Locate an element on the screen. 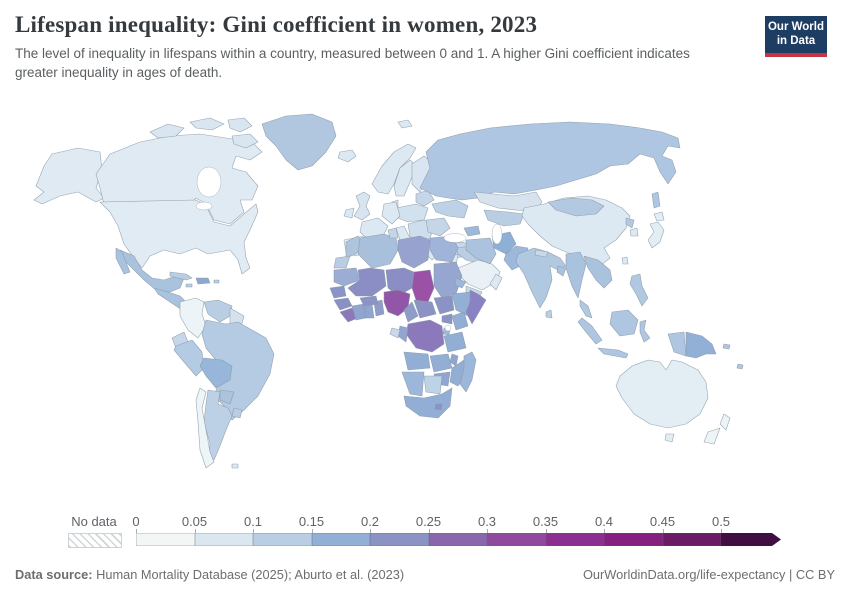 This screenshot has height=600, width=850. country-algeria is located at coordinates (378, 251).